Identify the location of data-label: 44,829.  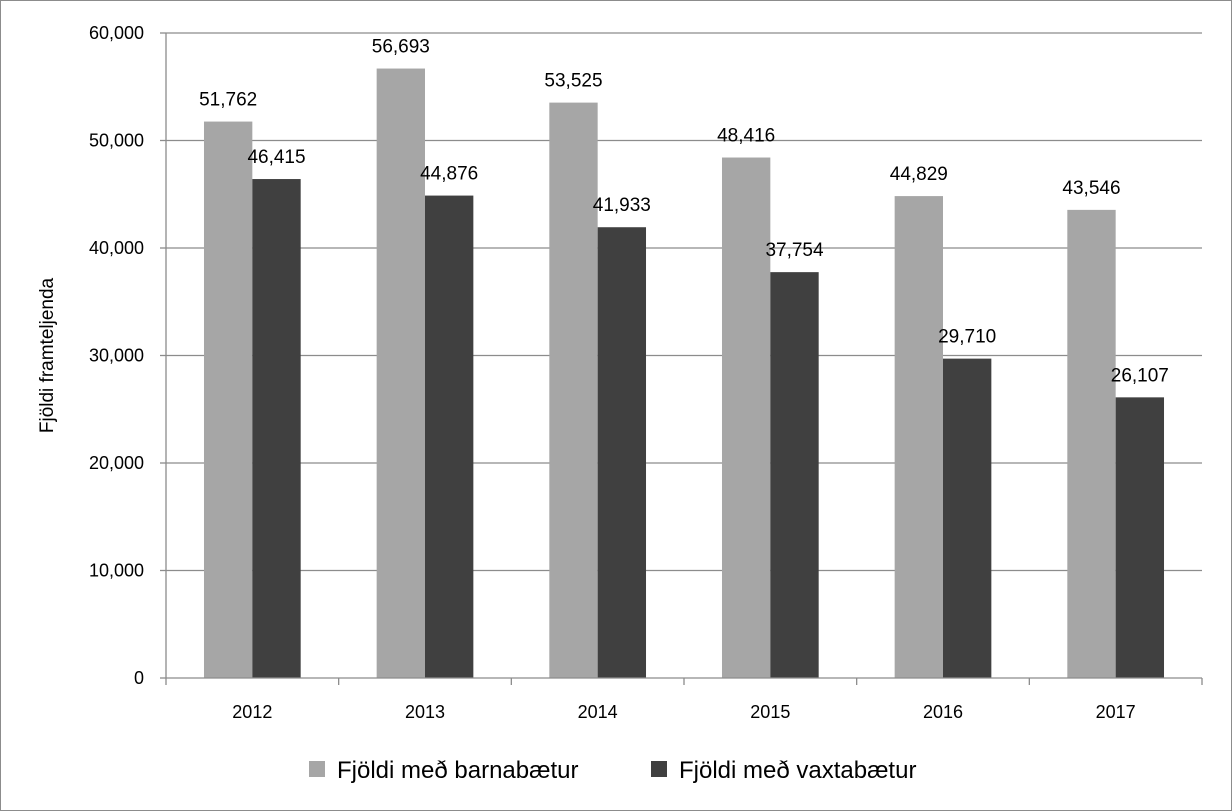
(919, 174).